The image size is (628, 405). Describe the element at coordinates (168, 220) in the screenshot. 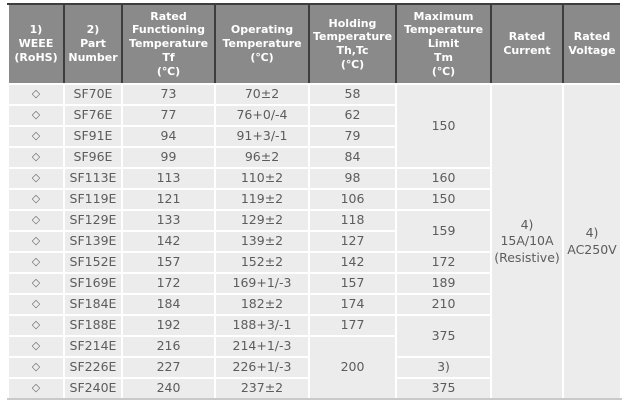

I see `tf-cell: 133` at that location.